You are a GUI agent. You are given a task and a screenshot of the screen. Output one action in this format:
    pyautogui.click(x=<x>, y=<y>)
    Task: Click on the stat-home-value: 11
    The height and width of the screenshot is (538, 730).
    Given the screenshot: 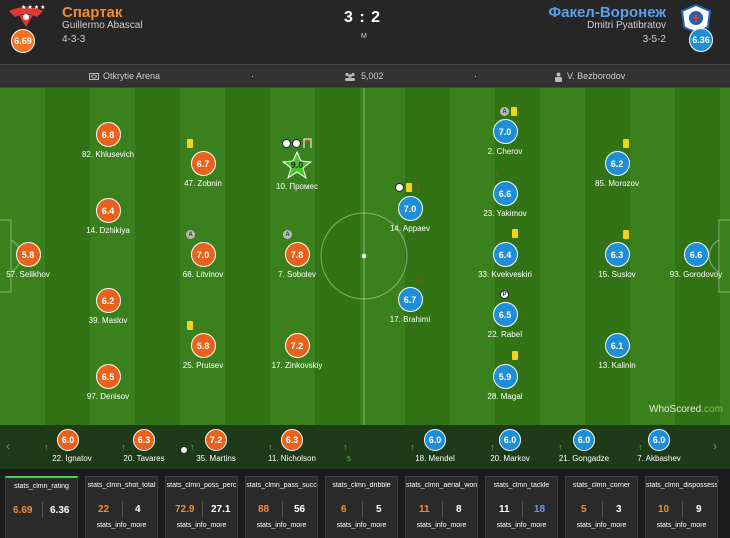 What is the action you would take?
    pyautogui.click(x=504, y=509)
    